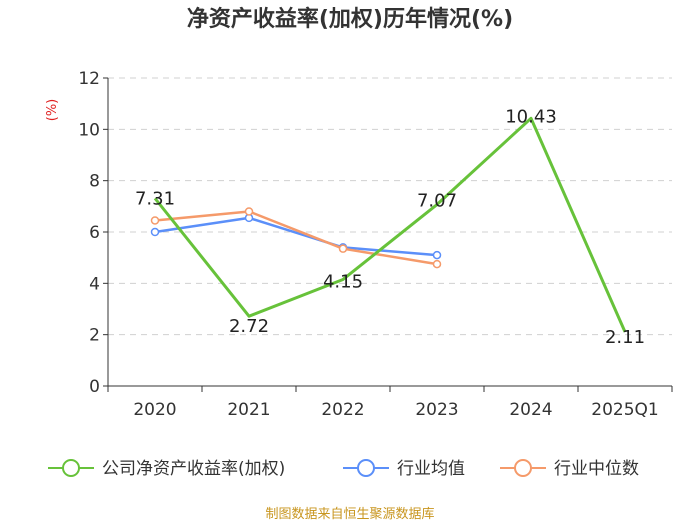  I want to click on legend-label: 公司净资产收益率(加权), so click(193, 469).